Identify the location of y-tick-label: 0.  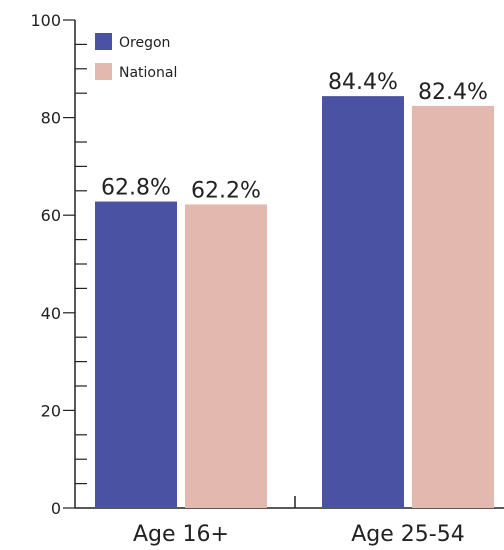
(56, 508).